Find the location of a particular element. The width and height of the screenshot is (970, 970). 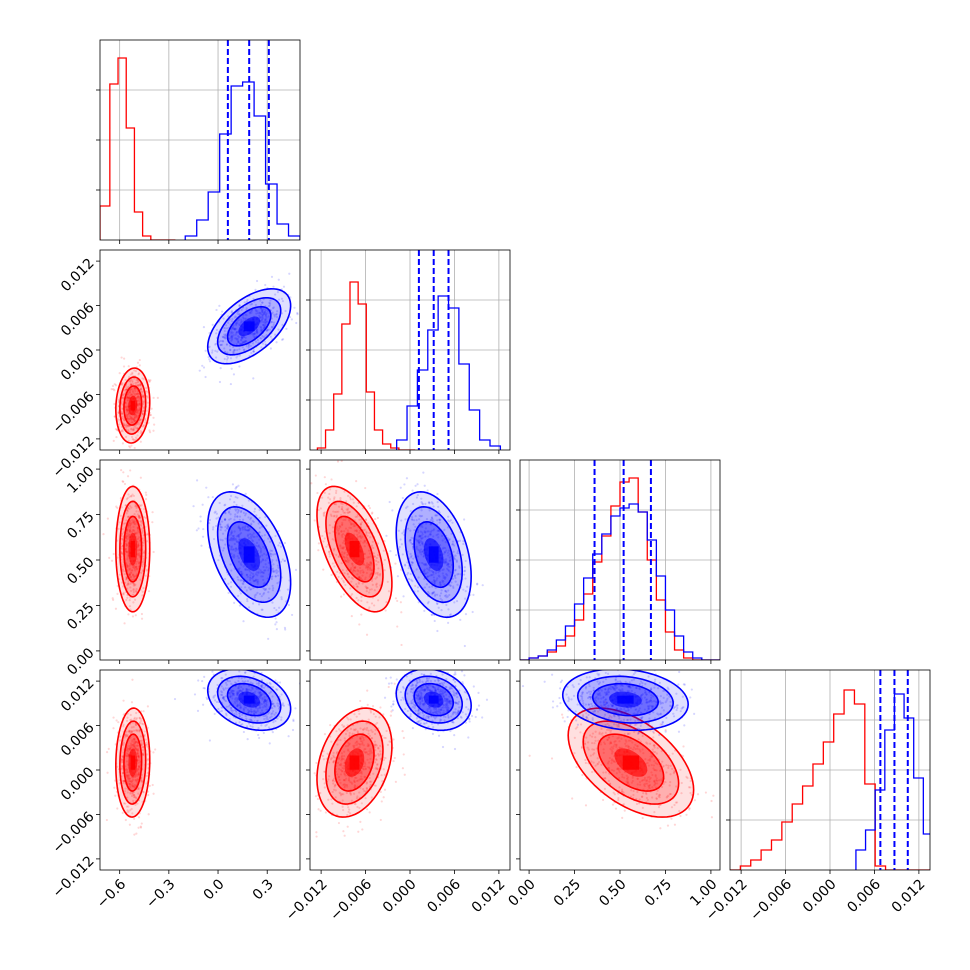

x-tick-label-0-1: −0.3 is located at coordinates (160, 893).